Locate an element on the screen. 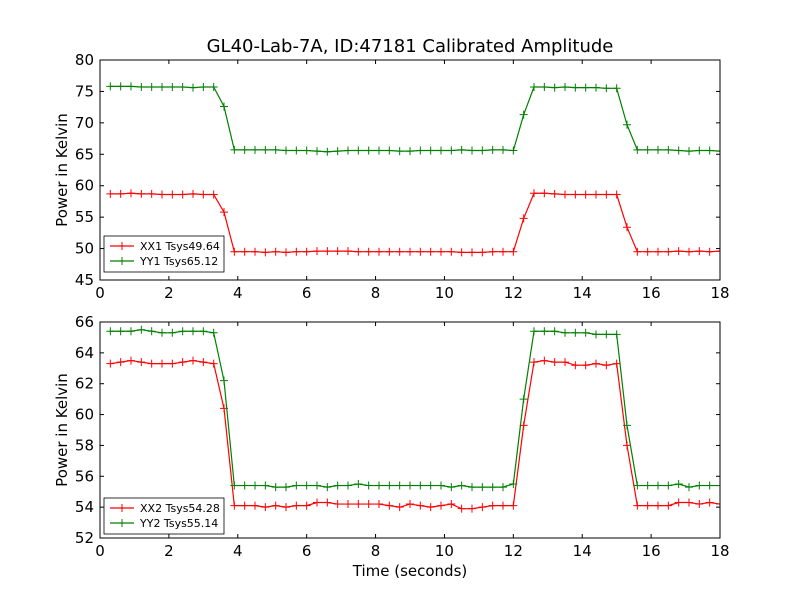  x-tick-label: 18 is located at coordinates (719, 551).